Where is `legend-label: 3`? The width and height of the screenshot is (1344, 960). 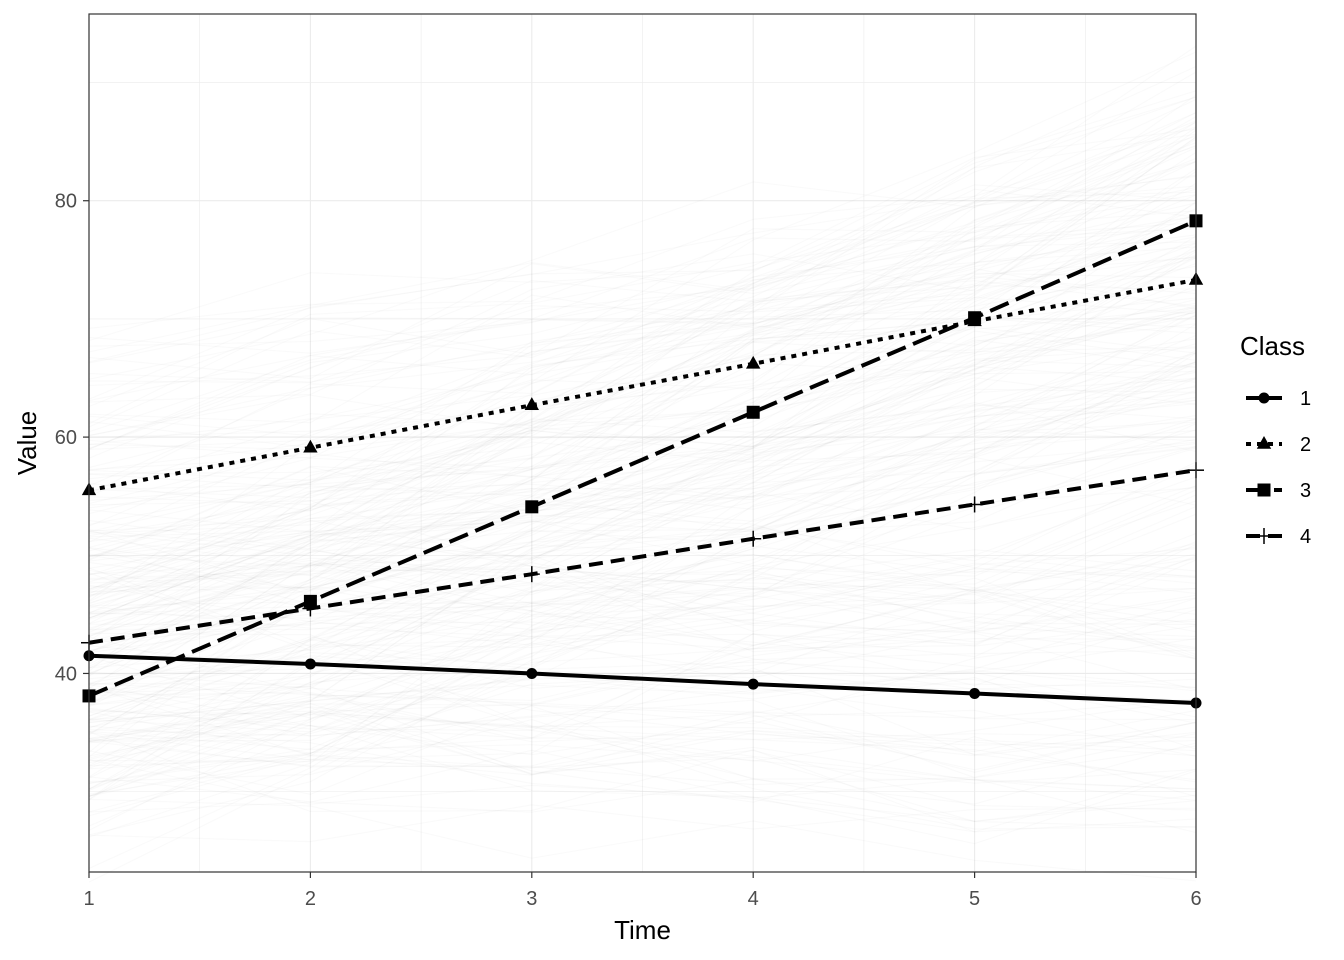
legend-label: 3 is located at coordinates (1305, 491).